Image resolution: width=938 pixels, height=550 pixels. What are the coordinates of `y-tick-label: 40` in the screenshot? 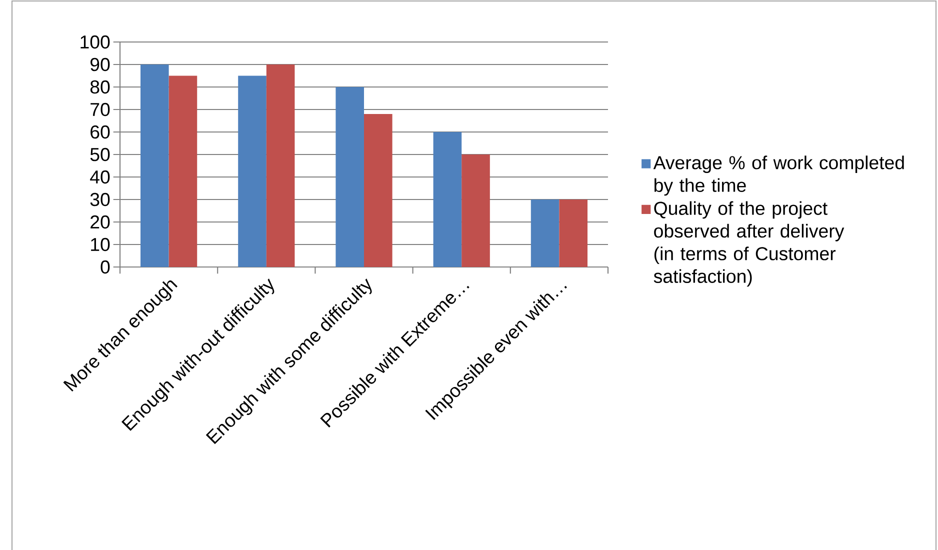 It's located at (100, 177).